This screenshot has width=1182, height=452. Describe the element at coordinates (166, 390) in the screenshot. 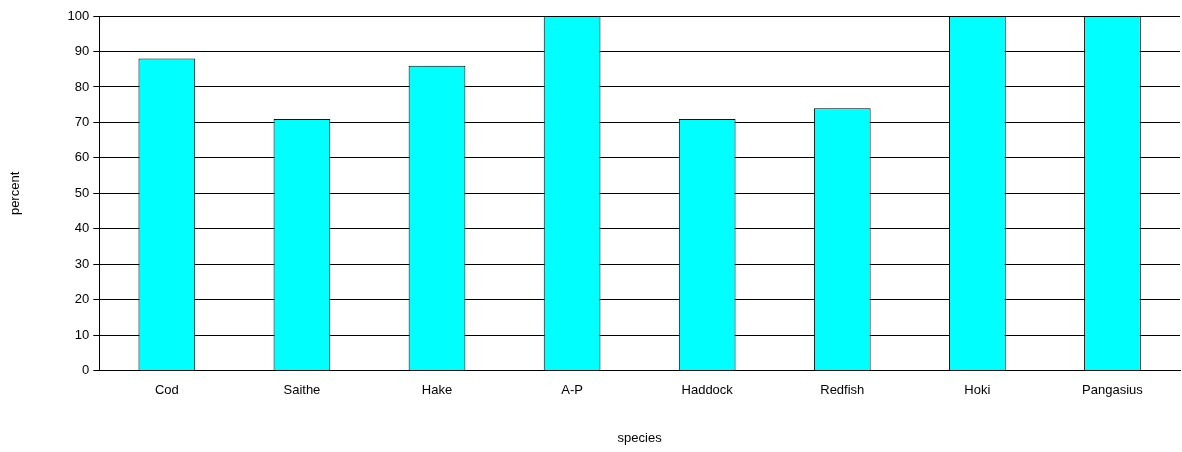

I see `x-tick-label: Cod` at that location.